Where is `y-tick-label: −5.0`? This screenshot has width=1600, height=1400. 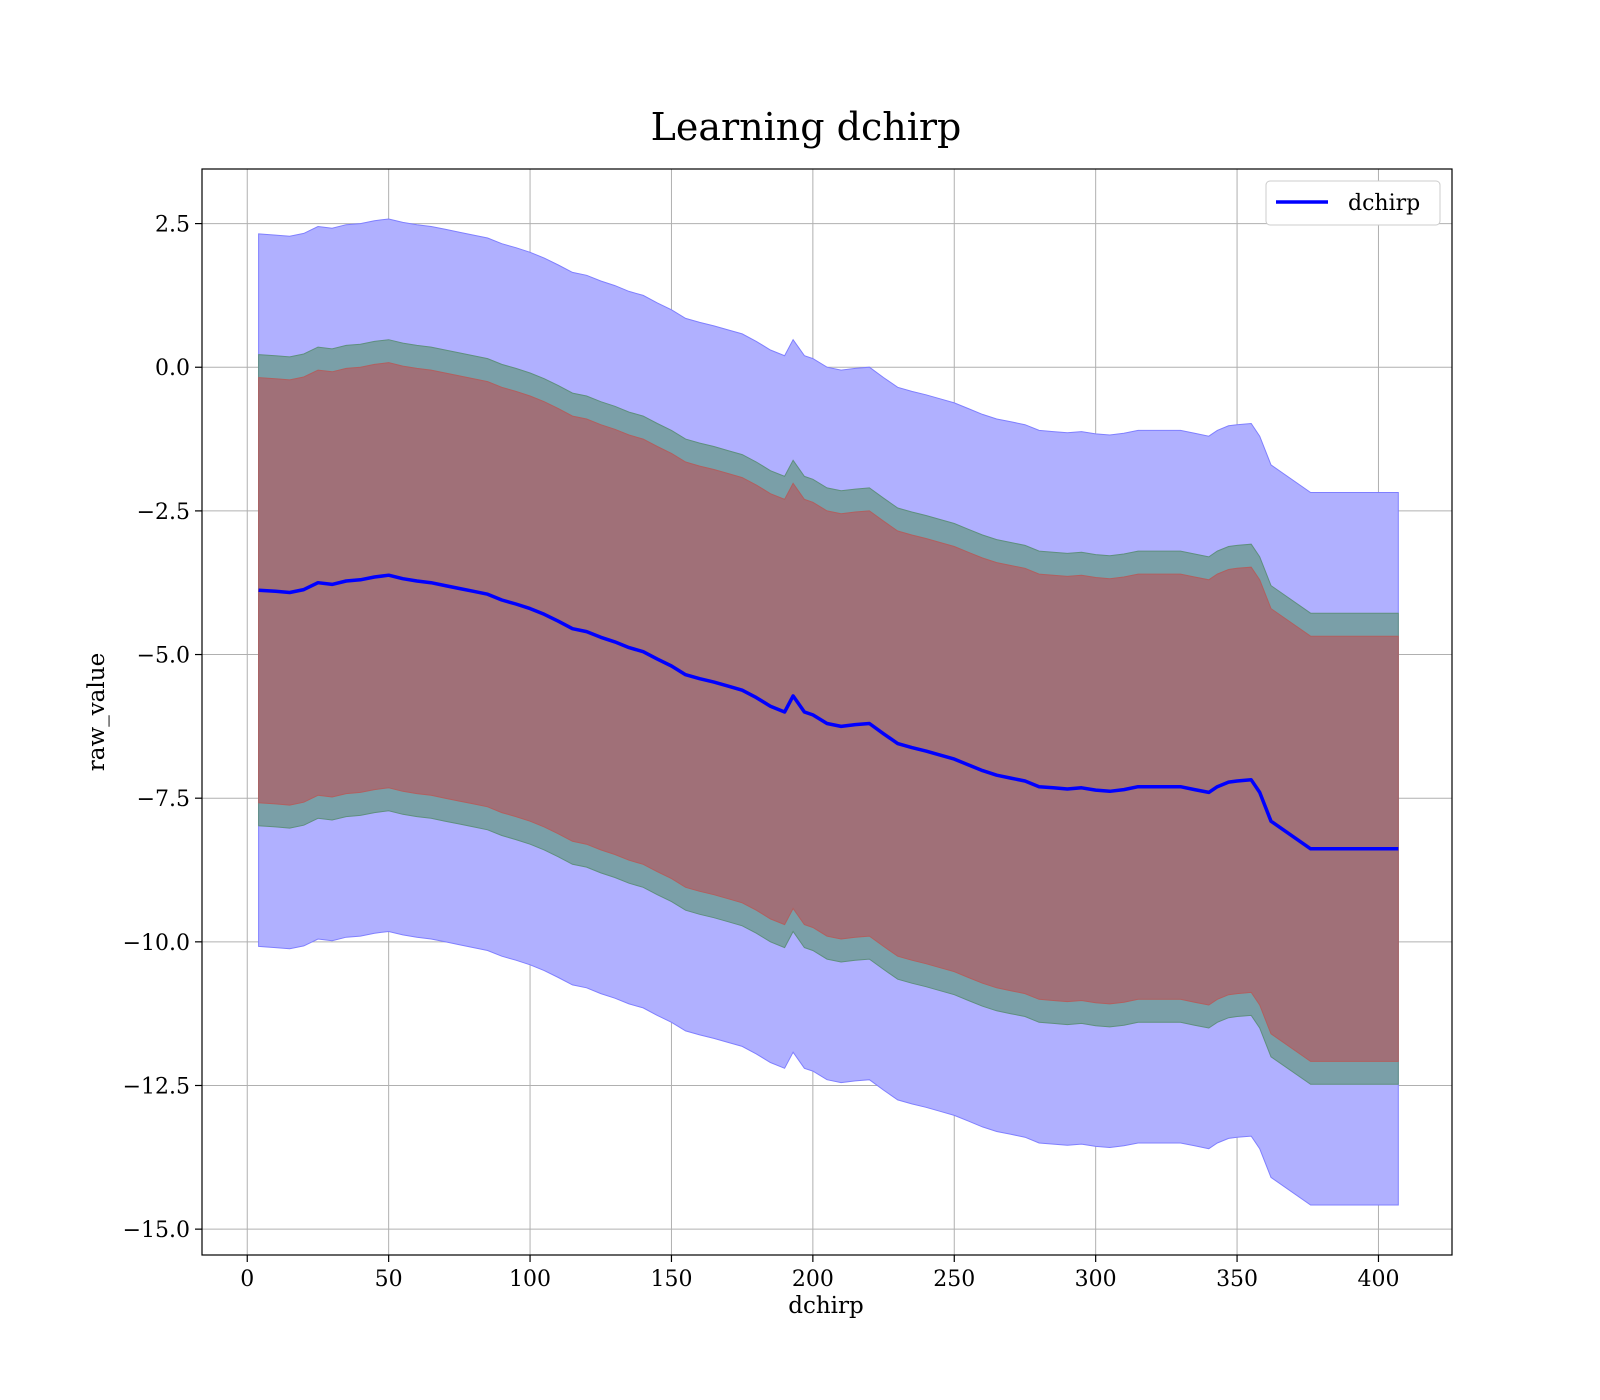 y-tick-label: −5.0 is located at coordinates (163, 656).